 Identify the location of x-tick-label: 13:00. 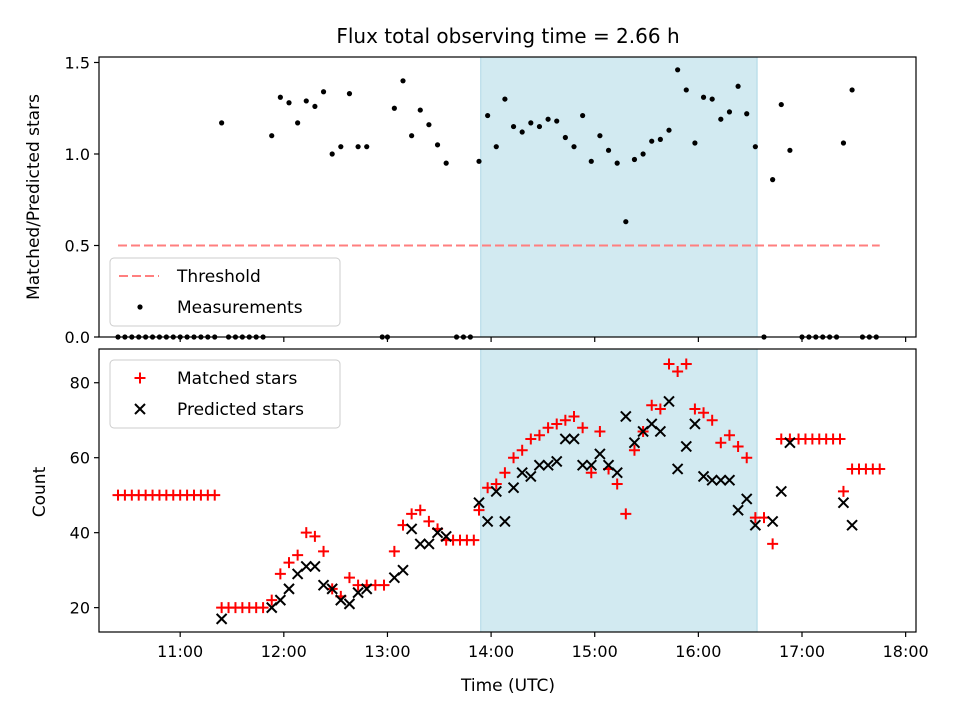
(387, 651).